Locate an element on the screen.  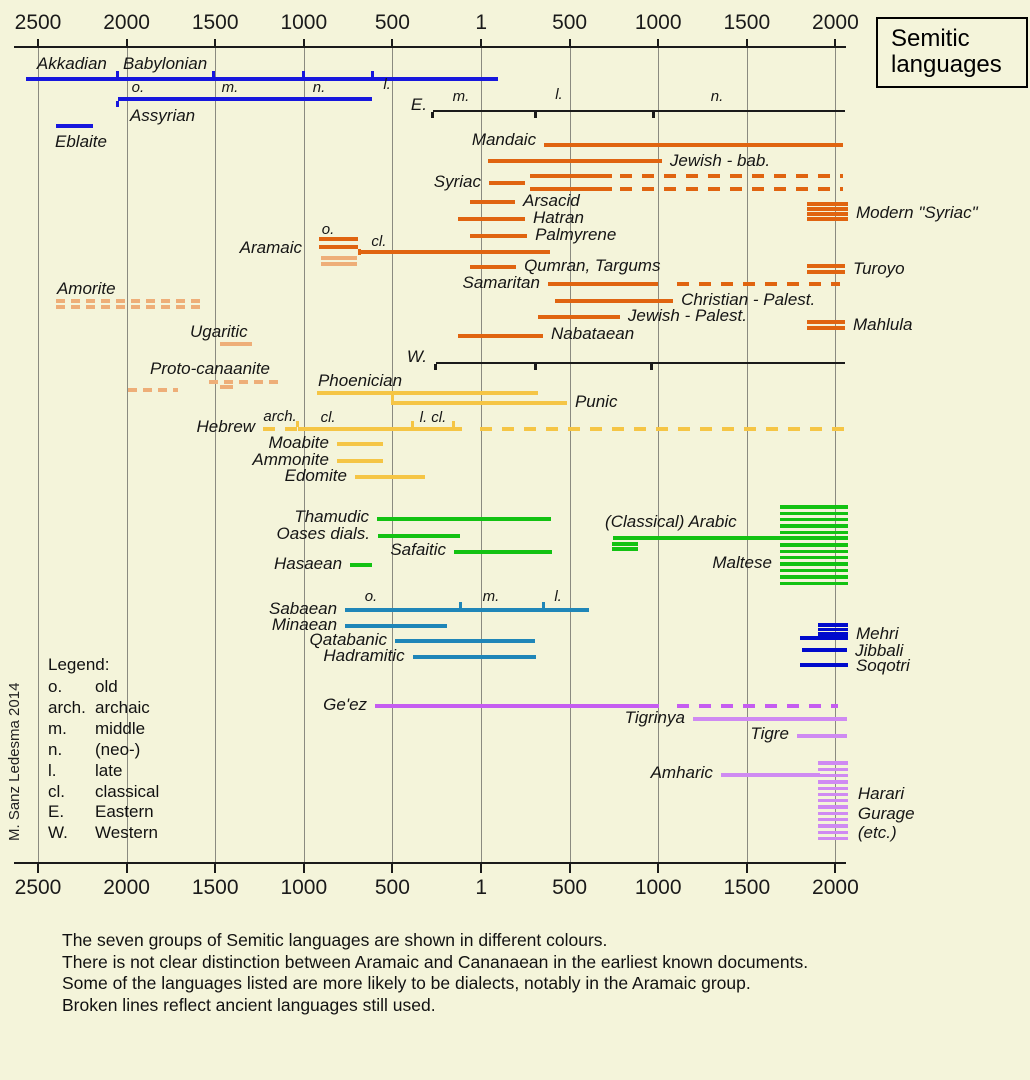
legend-row-E: E. Eastern is located at coordinates (101, 812).